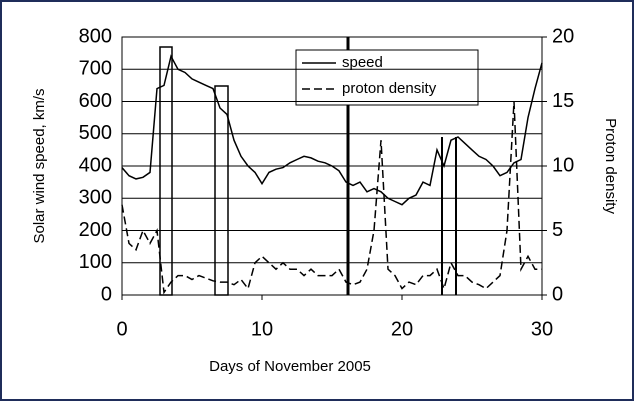 Image resolution: width=634 pixels, height=401 pixels. I want to click on y-tick-label: 300, so click(95, 198).